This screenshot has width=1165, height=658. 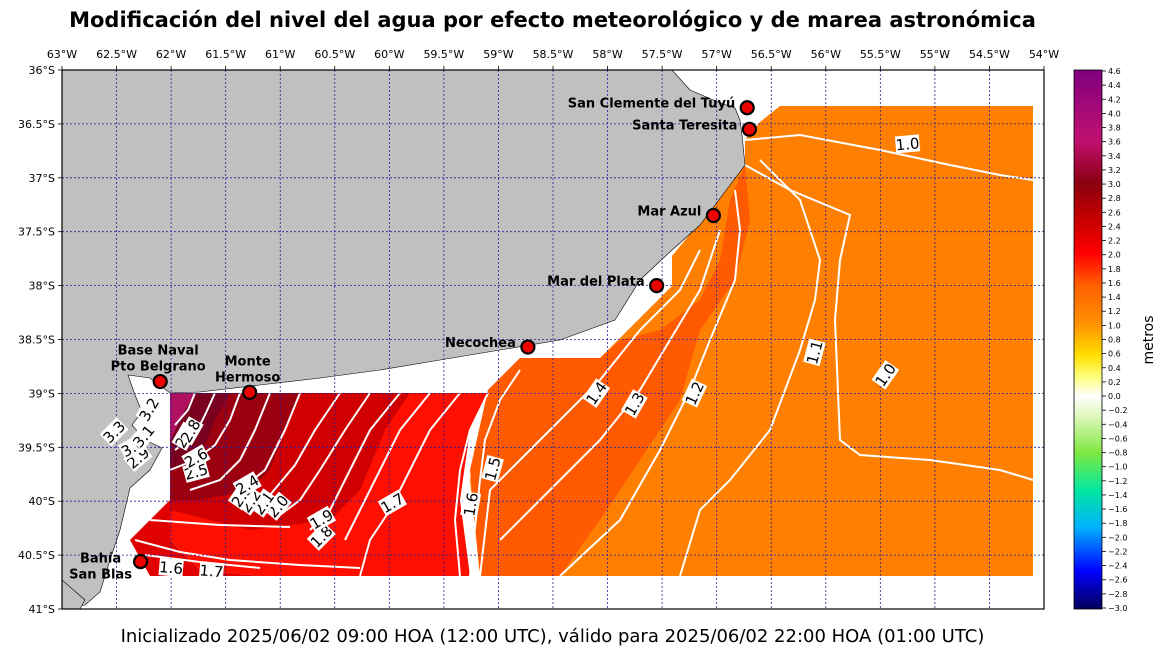 I want to click on colorbar-tick-label: 1.0, so click(x=1114, y=325).